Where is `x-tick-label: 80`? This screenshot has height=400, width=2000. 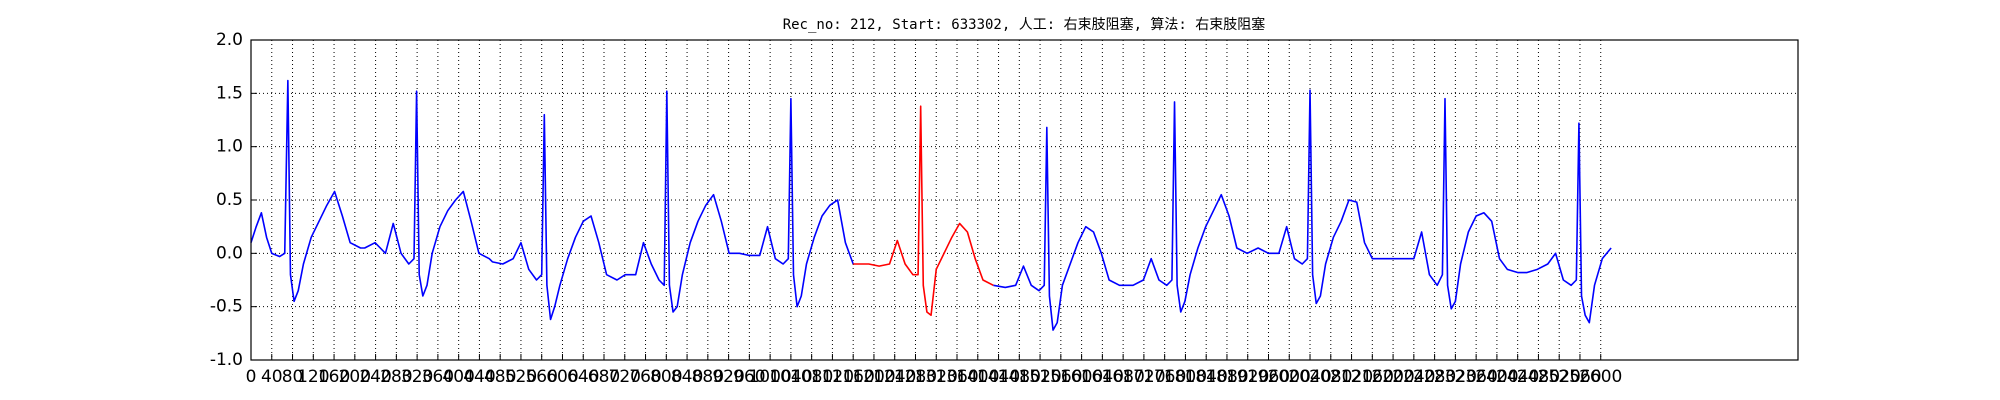
x-tick-label: 80 is located at coordinates (293, 377).